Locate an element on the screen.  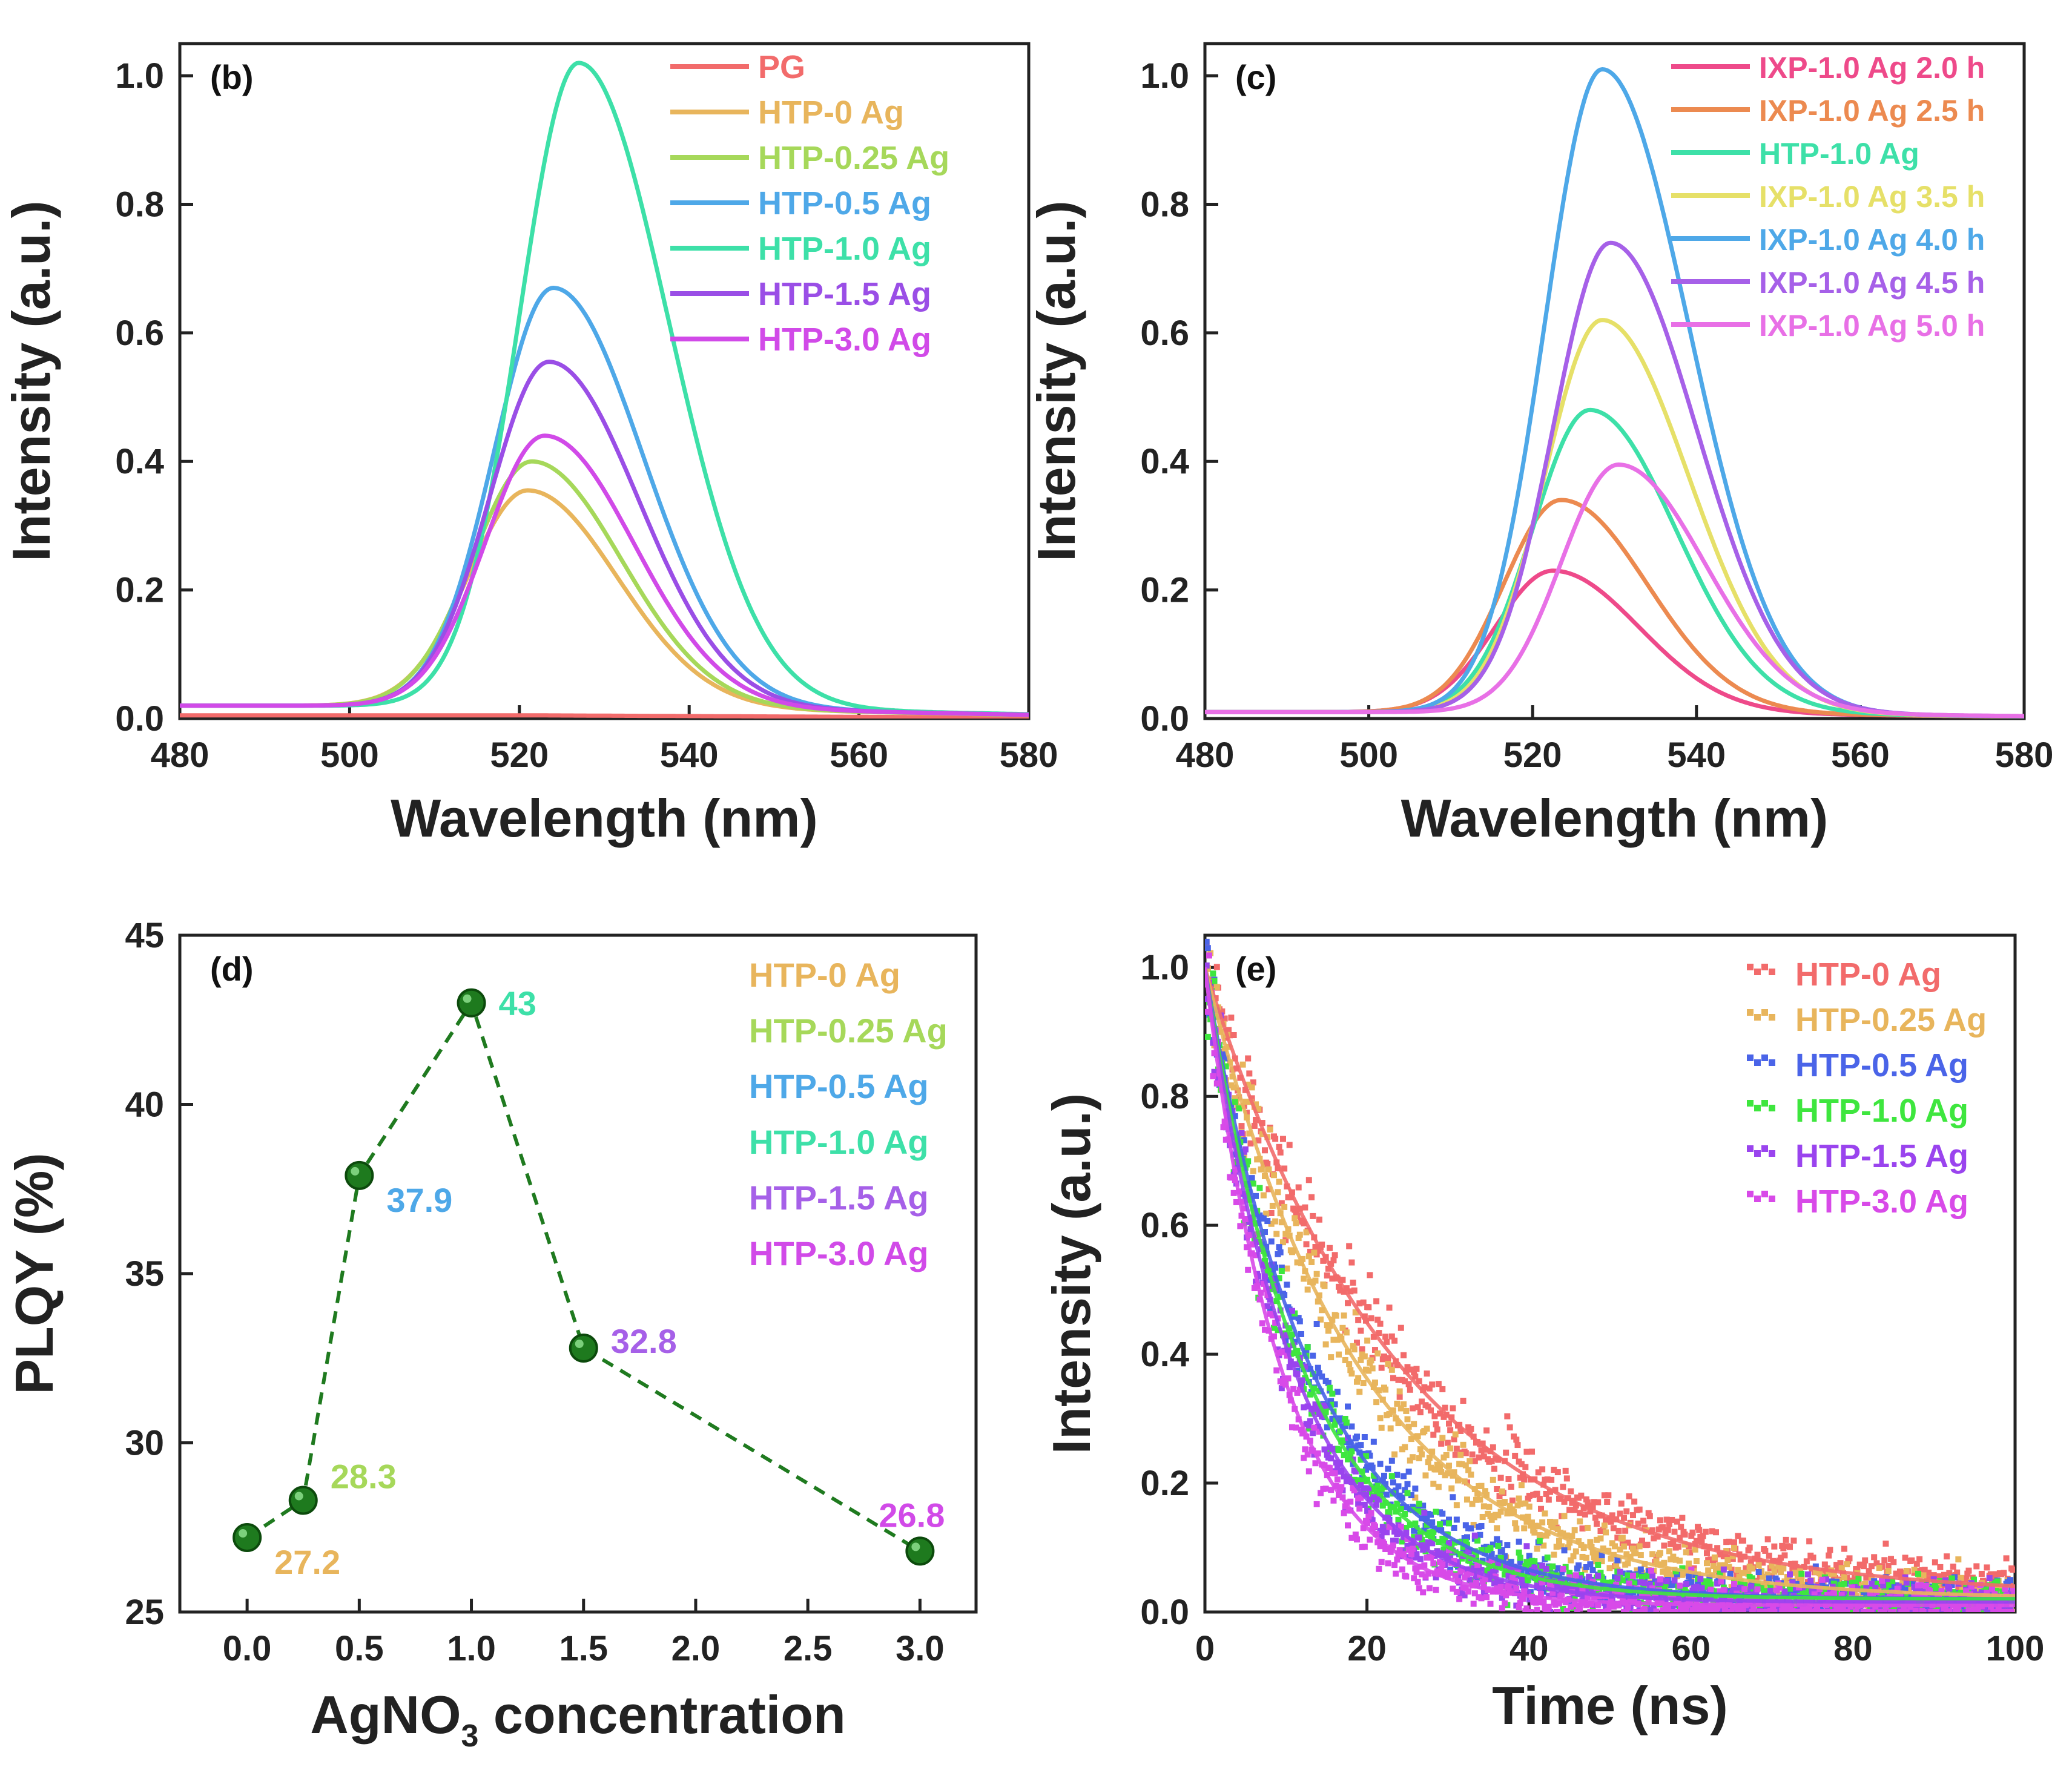
legend-label-3: IXP-1.0 Ag 3.5 h is located at coordinates (1872, 197).